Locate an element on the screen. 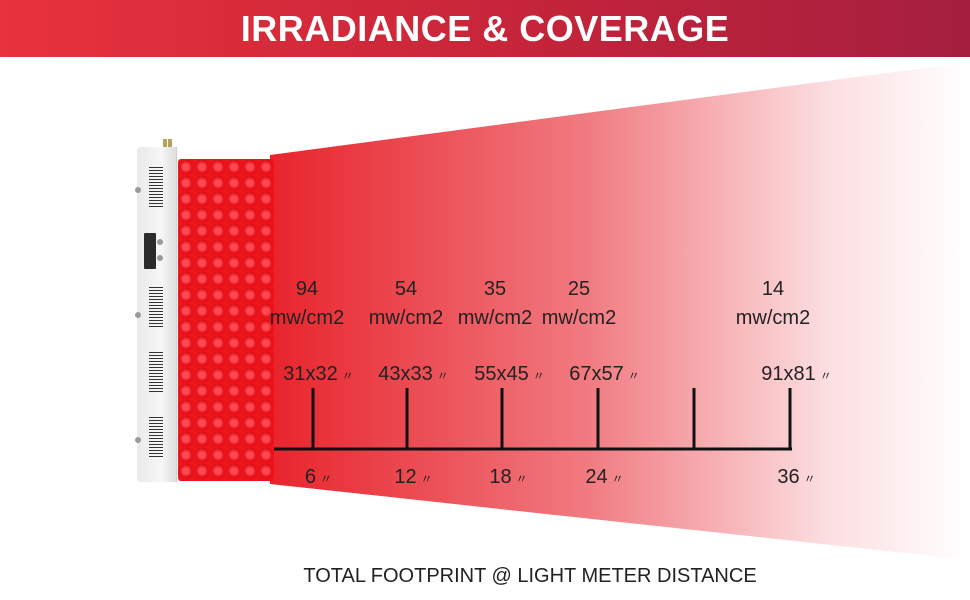 The image size is (970, 600). coverage-value: 91x81 is located at coordinates (788, 374).